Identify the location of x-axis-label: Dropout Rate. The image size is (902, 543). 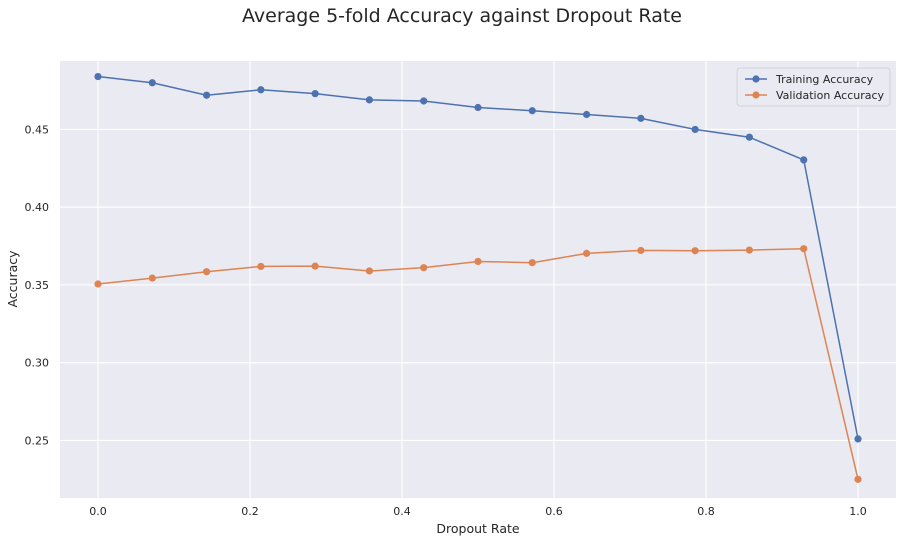
(477, 528).